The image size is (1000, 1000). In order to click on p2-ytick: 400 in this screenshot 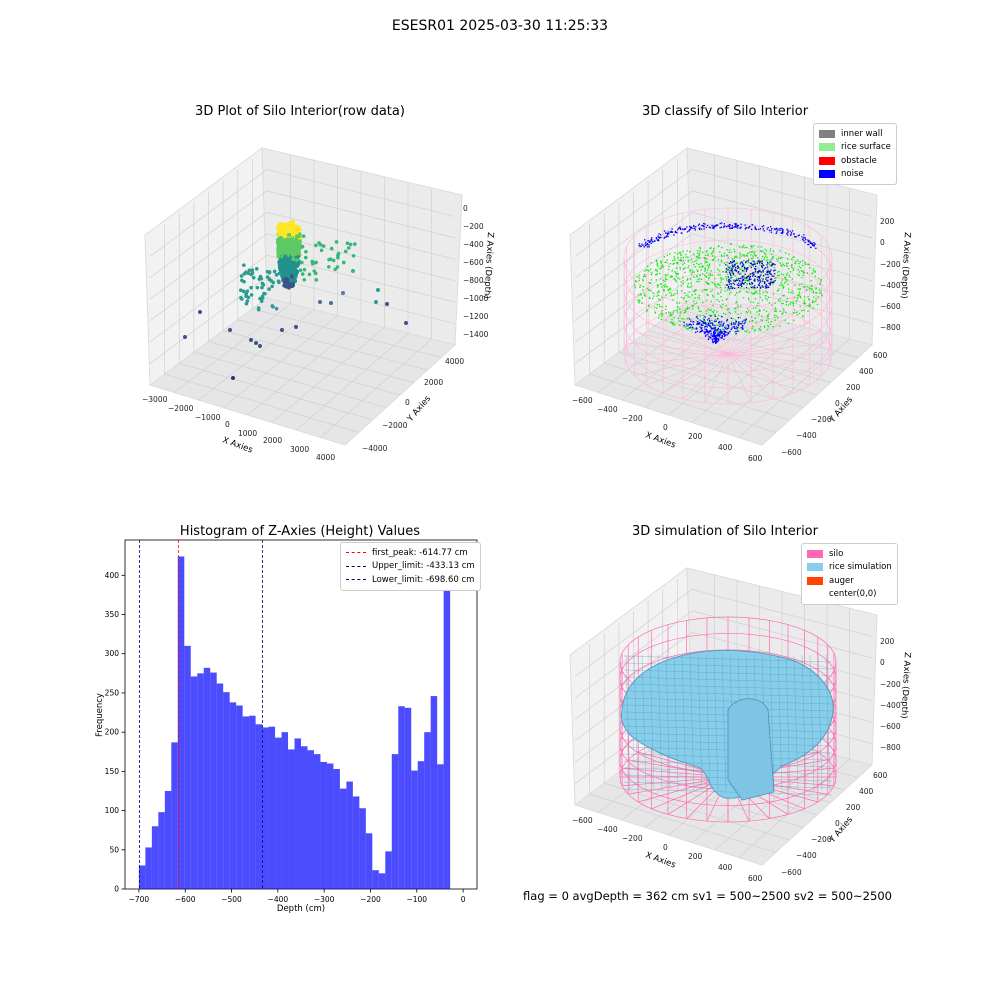, I will do `click(866, 371)`.